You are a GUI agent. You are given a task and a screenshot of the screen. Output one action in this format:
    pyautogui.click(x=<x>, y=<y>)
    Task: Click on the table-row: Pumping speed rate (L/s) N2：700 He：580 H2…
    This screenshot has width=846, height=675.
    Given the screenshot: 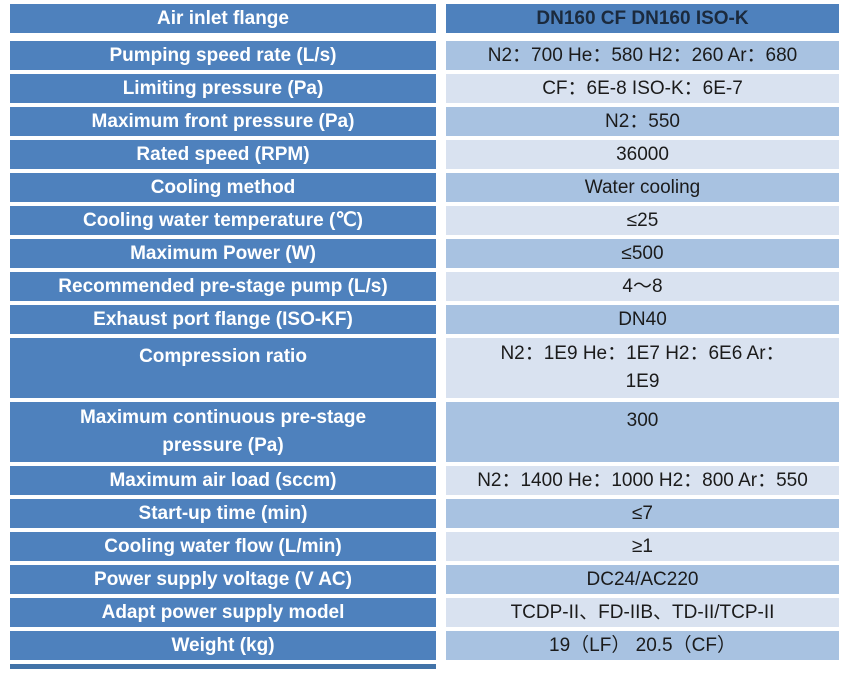 What is the action you would take?
    pyautogui.click(x=428, y=55)
    